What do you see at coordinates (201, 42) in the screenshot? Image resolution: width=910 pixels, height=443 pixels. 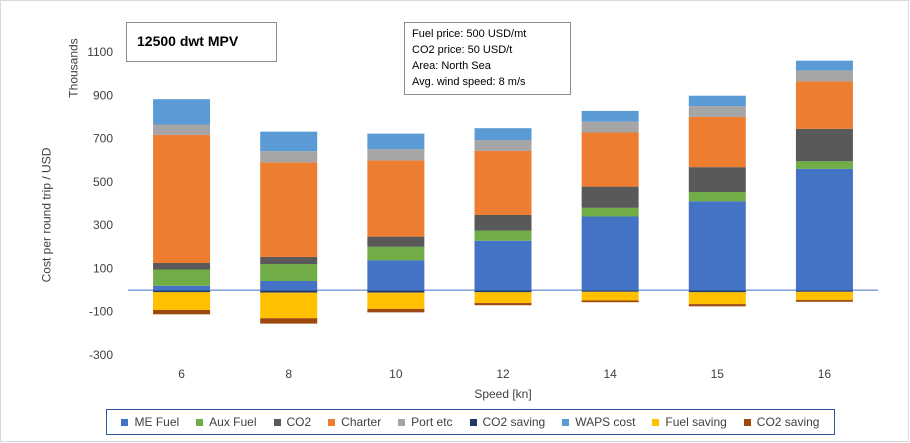 I see `chart-title: 12500 dwt MPV` at bounding box center [201, 42].